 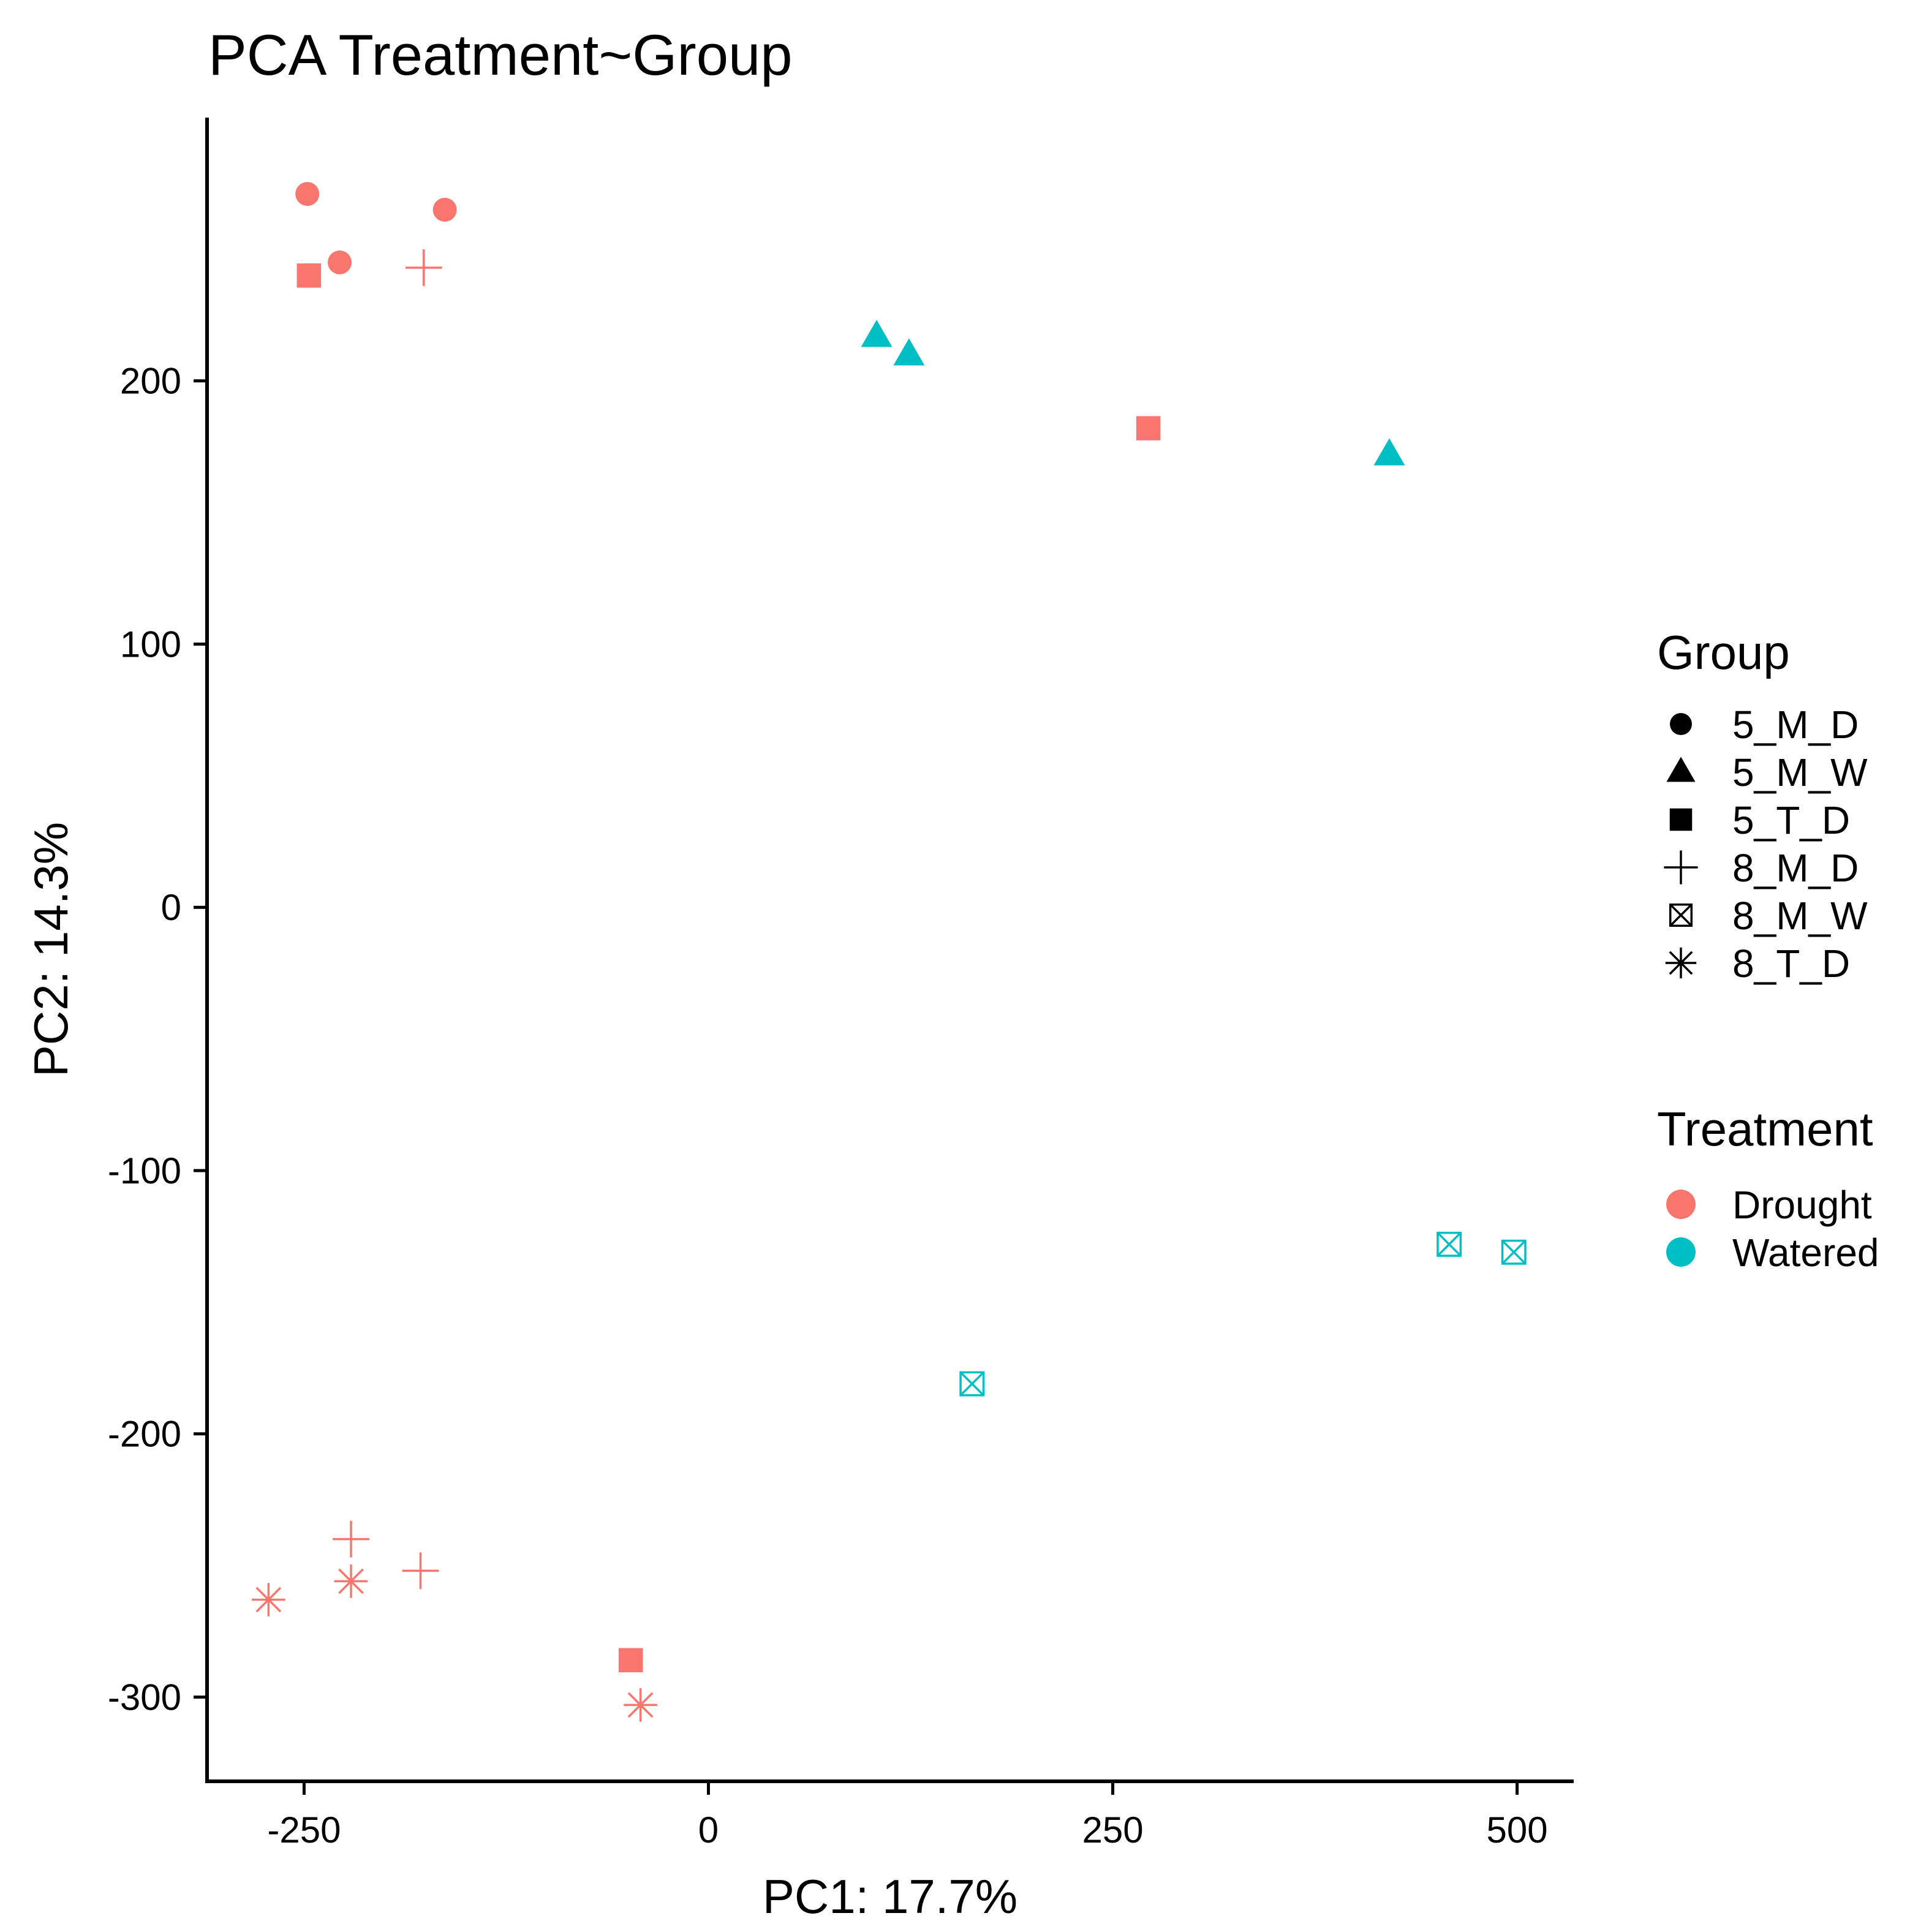 What do you see at coordinates (1765, 1129) in the screenshot?
I see `legend-treatment-title: Treatment` at bounding box center [1765, 1129].